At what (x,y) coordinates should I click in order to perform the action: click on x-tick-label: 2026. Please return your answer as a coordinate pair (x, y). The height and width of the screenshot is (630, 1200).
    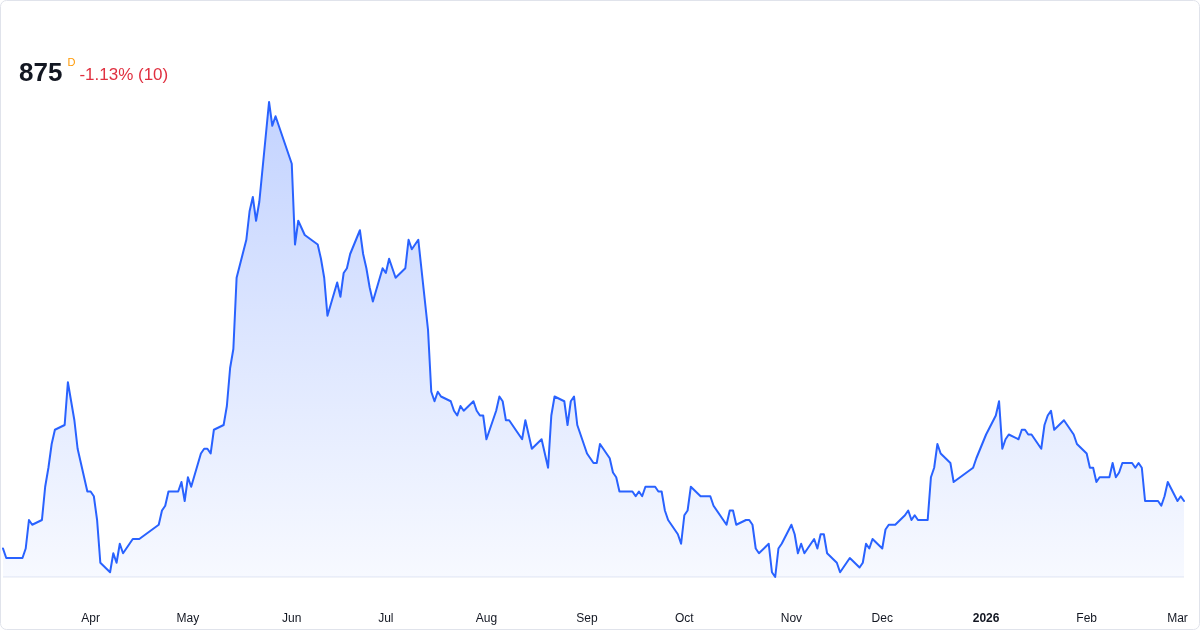
    Looking at the image, I should click on (986, 618).